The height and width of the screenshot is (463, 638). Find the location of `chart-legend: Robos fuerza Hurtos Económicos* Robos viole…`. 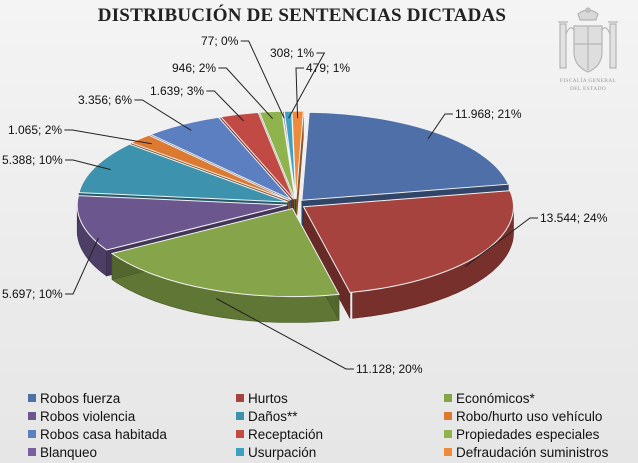

chart-legend: Robos fuerza Hurtos Económicos* Robos viole… is located at coordinates (328, 425).